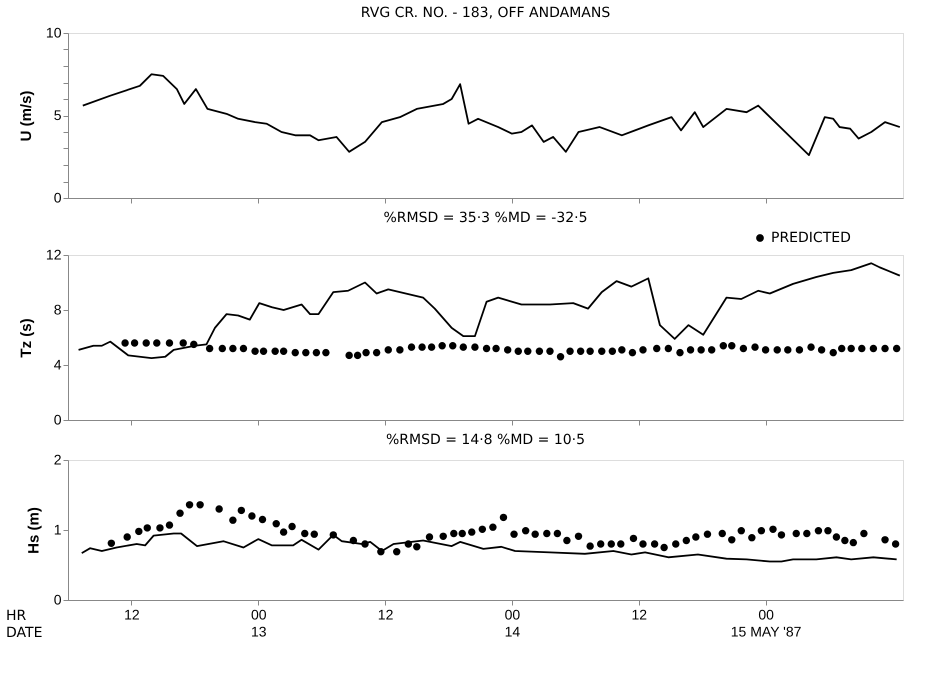 This screenshot has height=690, width=934. What do you see at coordinates (485, 13) in the screenshot?
I see `chart-title: RVG CR. NO. - 183, OFF ANDAMANS` at bounding box center [485, 13].